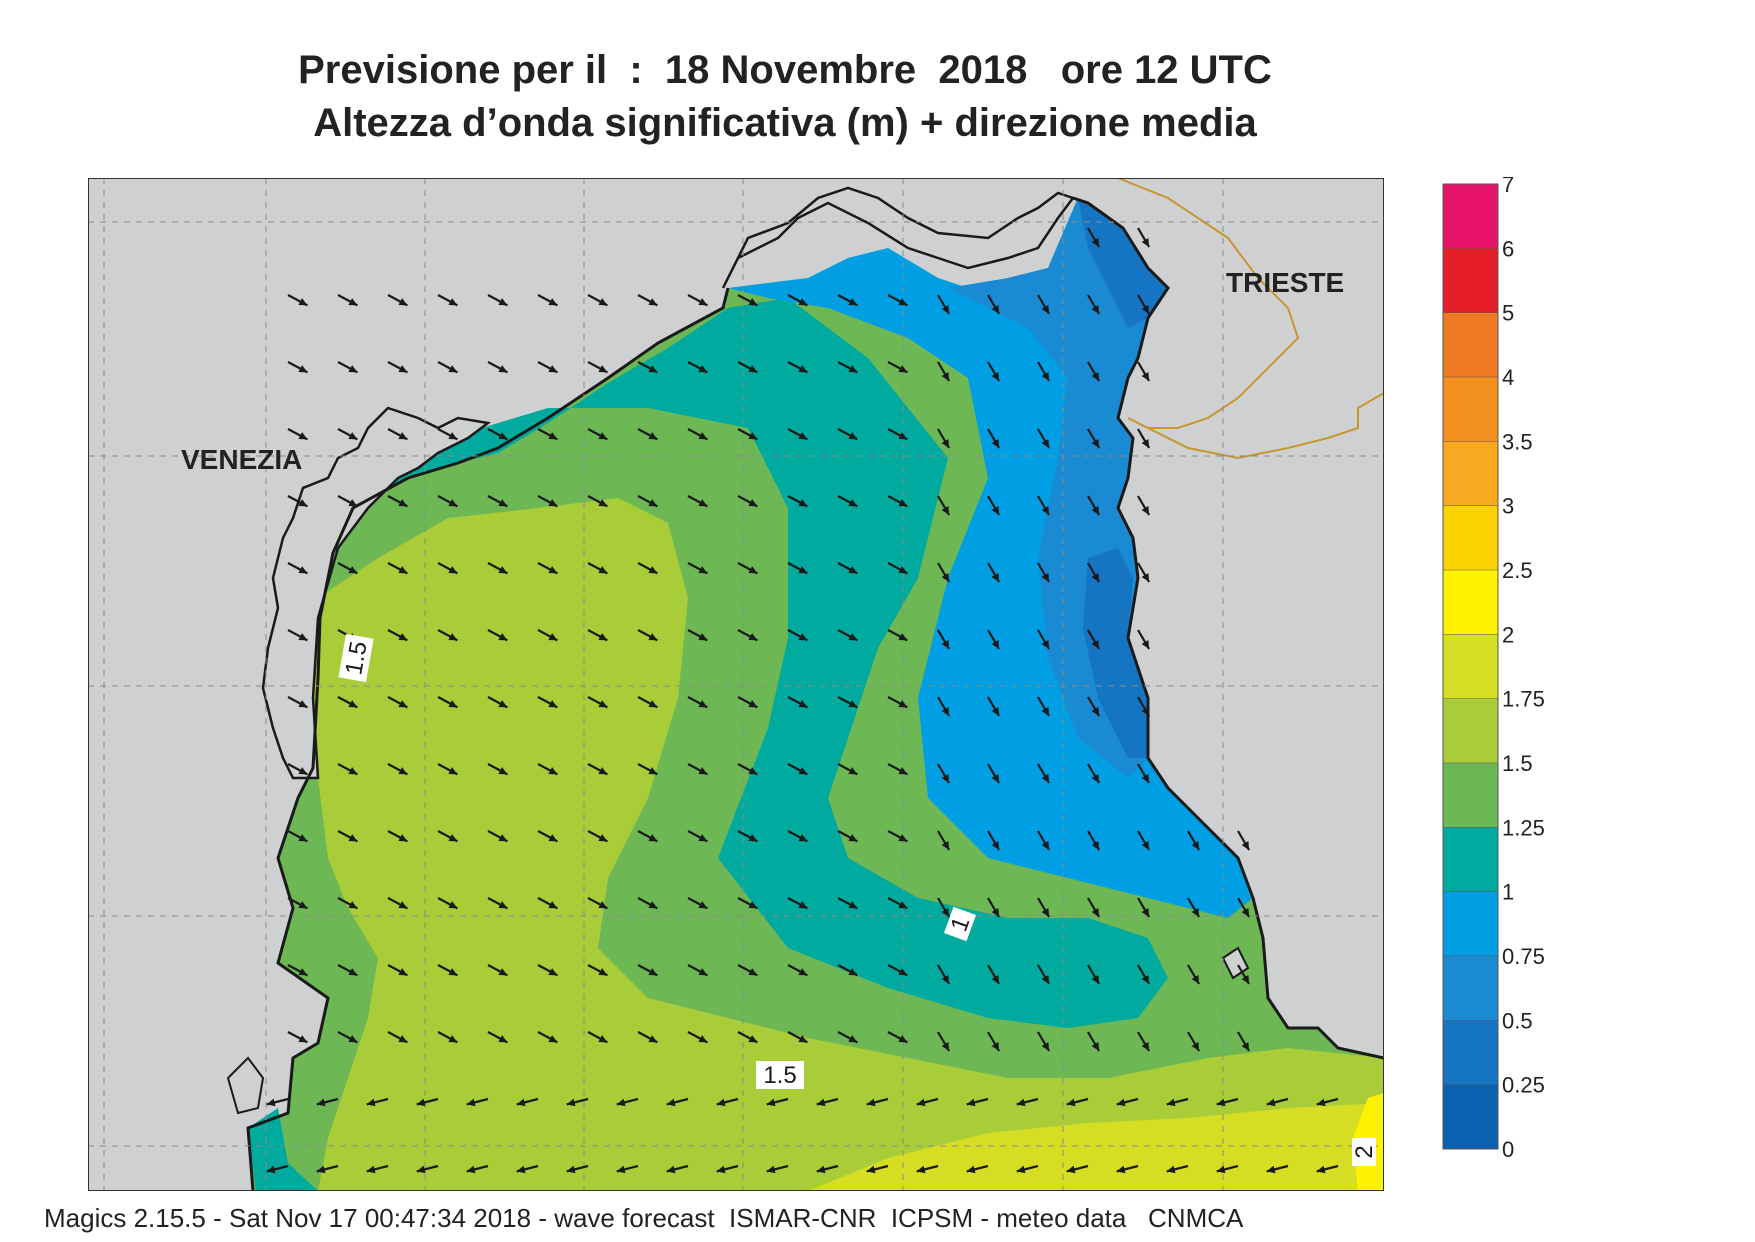  What do you see at coordinates (1517, 763) in the screenshot?
I see `legend-label: 1.5` at bounding box center [1517, 763].